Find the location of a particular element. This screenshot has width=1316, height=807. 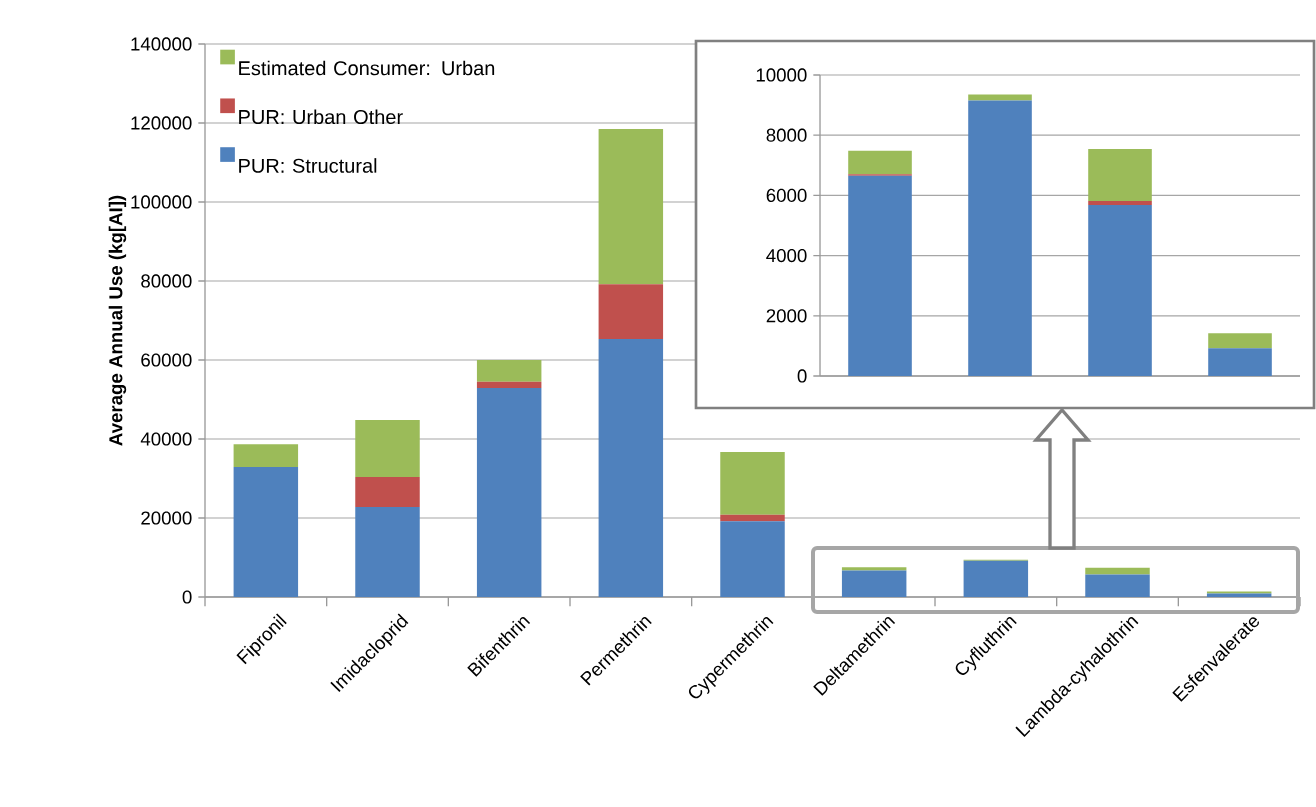

y-tick-label: 100000 is located at coordinates (161, 202).